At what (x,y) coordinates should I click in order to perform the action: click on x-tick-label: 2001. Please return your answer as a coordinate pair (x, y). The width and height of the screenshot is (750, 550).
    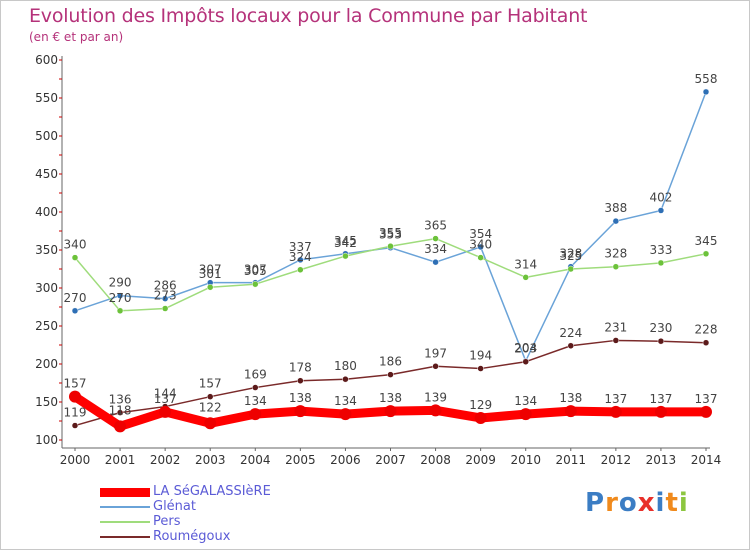
    Looking at the image, I should click on (120, 460).